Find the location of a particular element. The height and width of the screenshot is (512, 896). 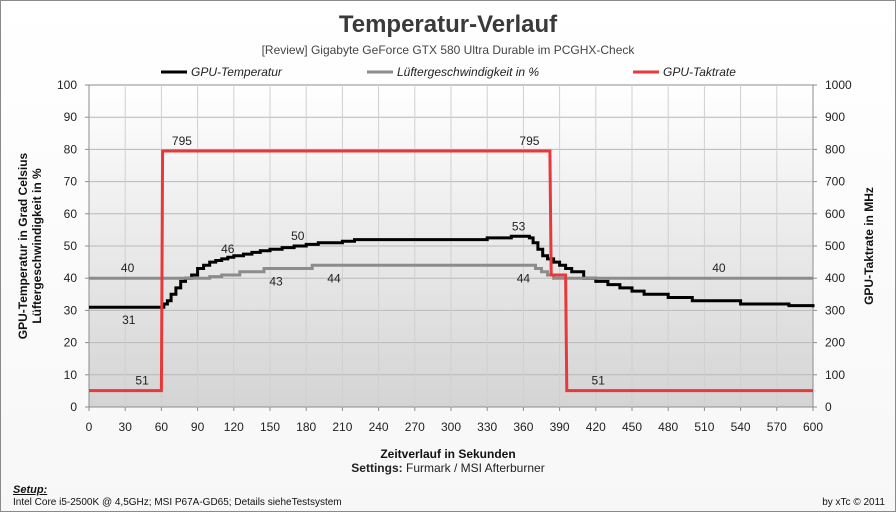

x-tick-label: 210 is located at coordinates (342, 427).